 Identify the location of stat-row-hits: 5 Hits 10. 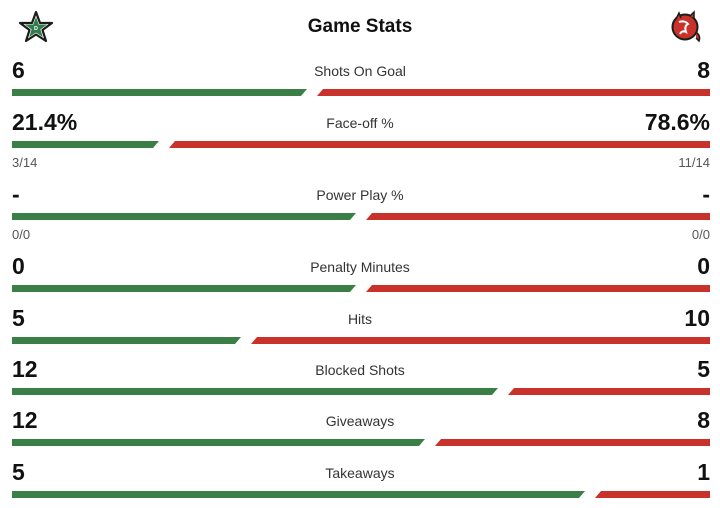
(360, 326).